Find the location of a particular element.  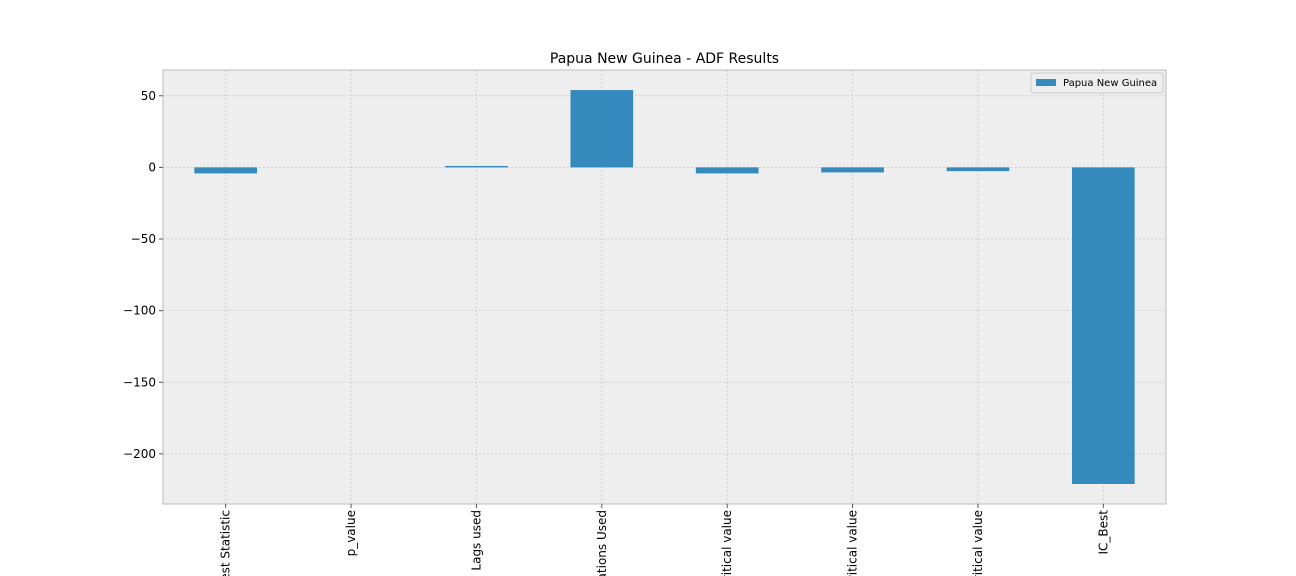

x-tick-label: Lags used is located at coordinates (476, 540).